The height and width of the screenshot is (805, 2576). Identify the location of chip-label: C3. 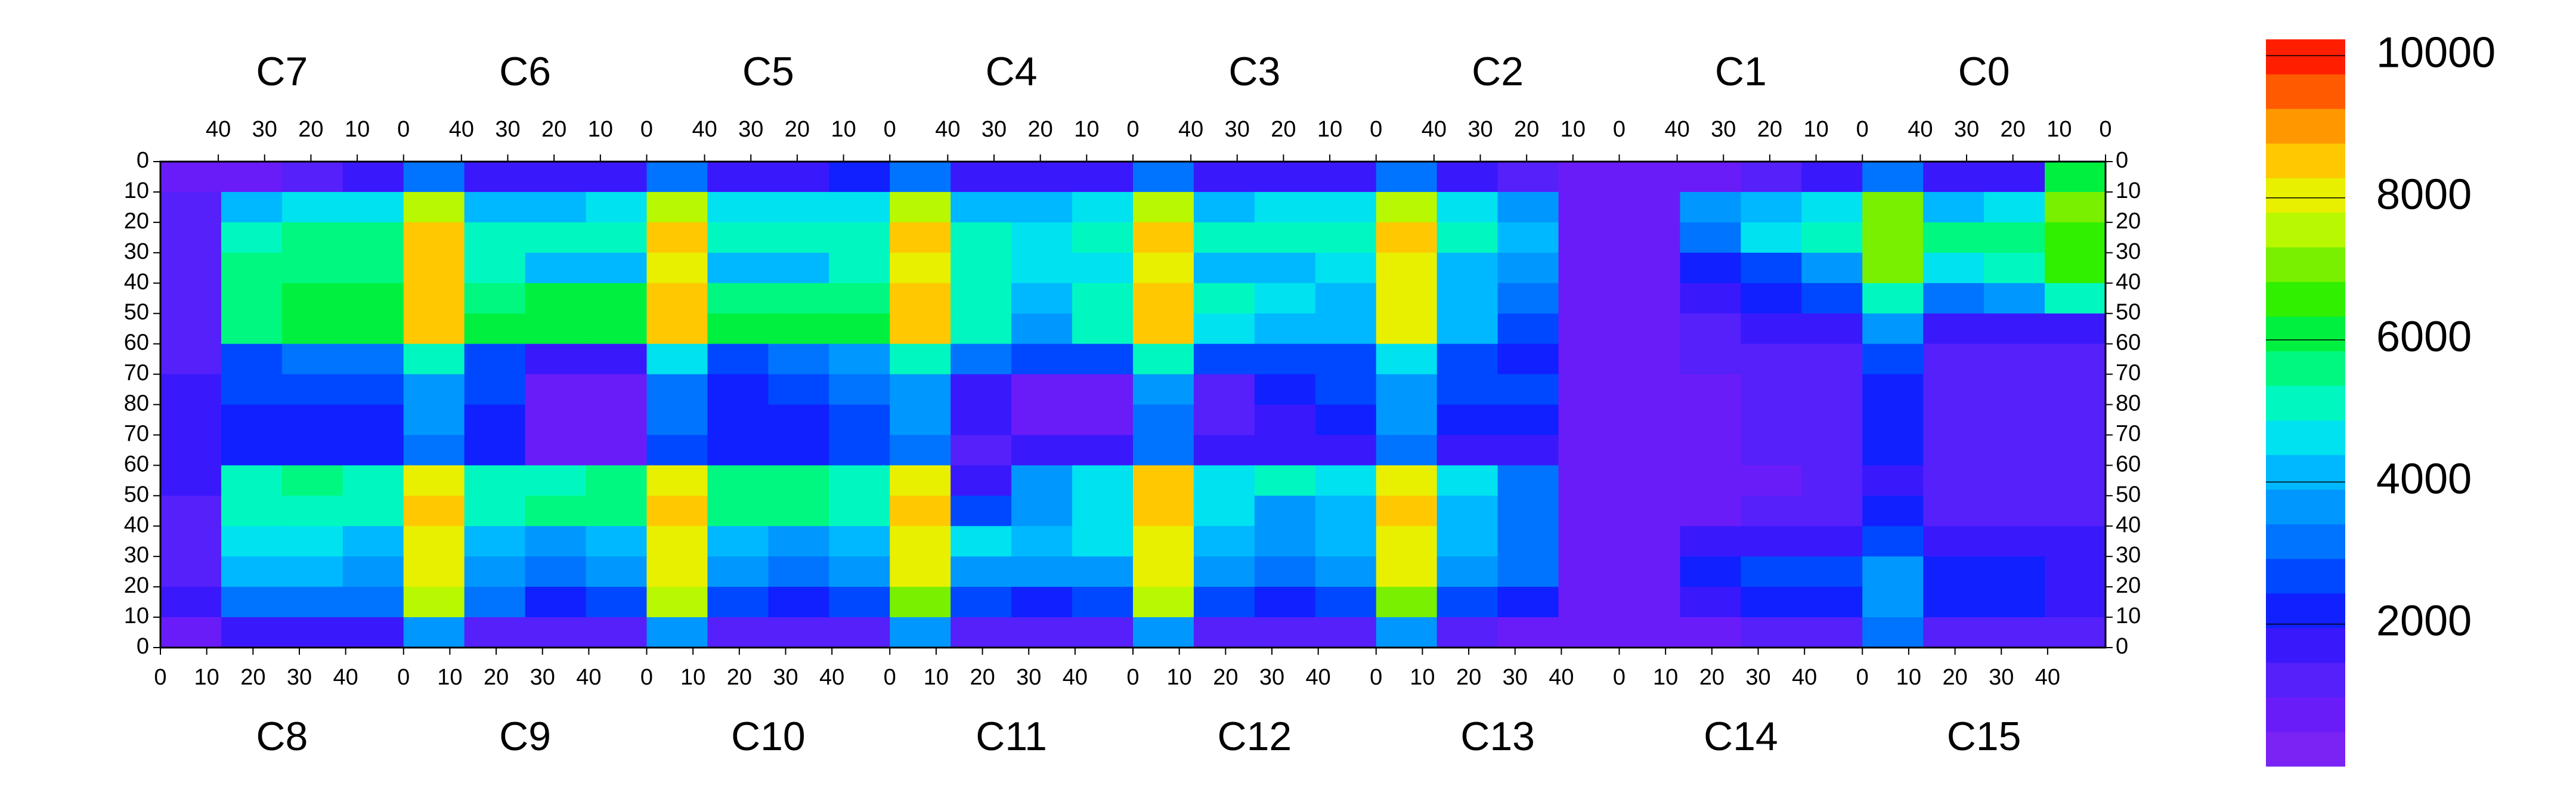
(1254, 71).